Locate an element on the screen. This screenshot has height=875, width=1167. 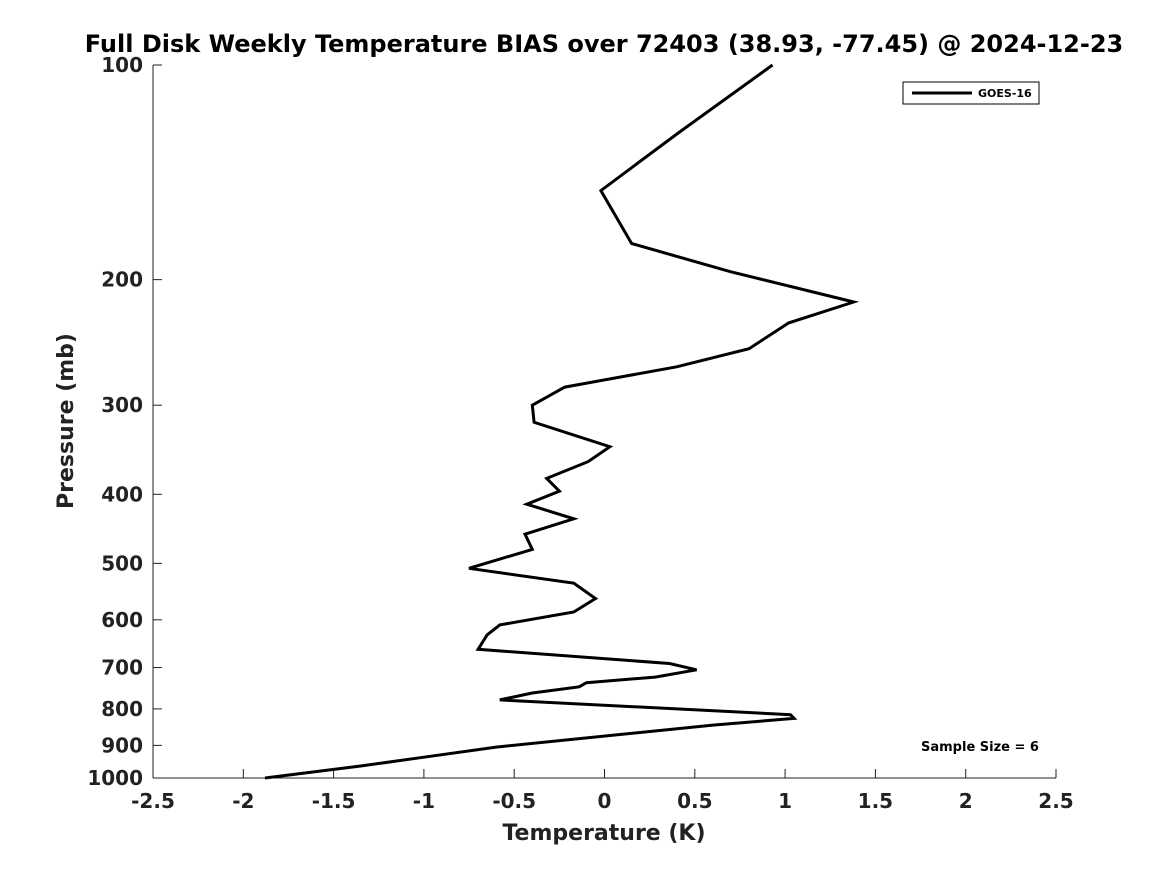
sample-size-annotation: Sample Size = 6 is located at coordinates (980, 747).